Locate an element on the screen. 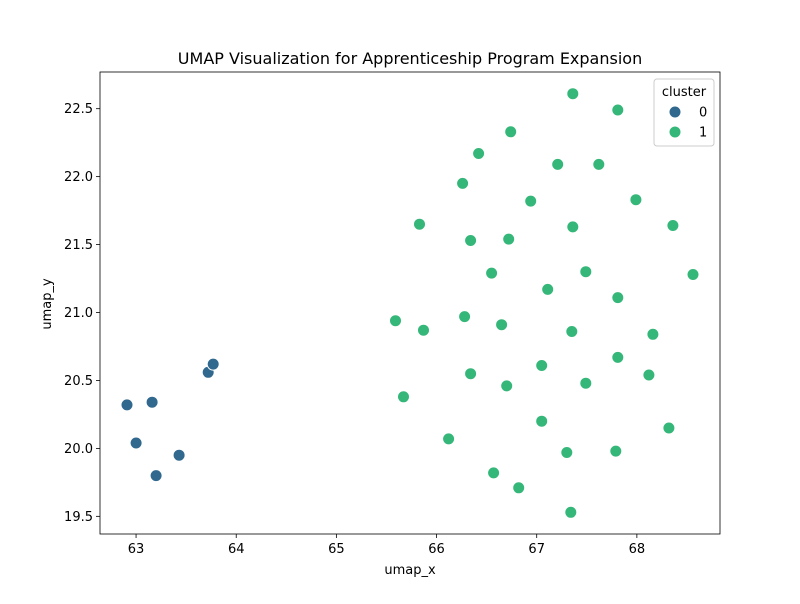 The image size is (800, 604). legend-label-1: 1 is located at coordinates (703, 133).